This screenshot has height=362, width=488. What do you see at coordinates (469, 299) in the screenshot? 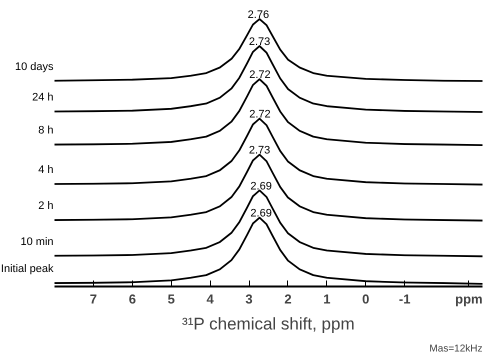
I see `x-tick-label: ppm` at bounding box center [469, 299].